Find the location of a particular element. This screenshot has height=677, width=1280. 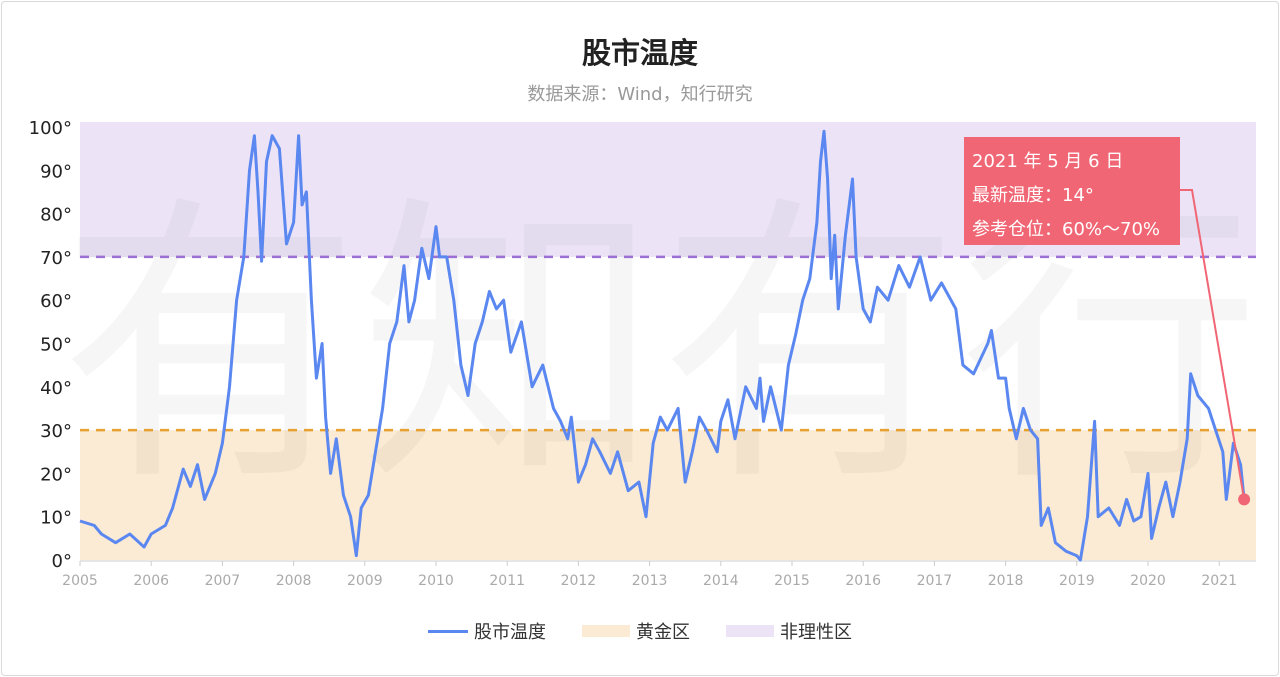

x-tick-label: 2021 is located at coordinates (1219, 581).